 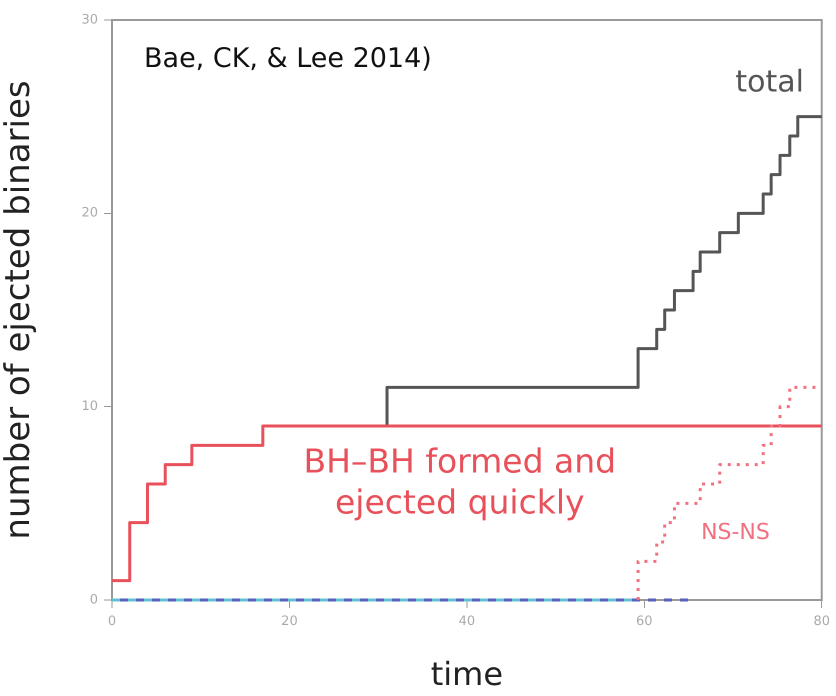 What do you see at coordinates (821, 622) in the screenshot?
I see `x-tick-label: 80` at bounding box center [821, 622].